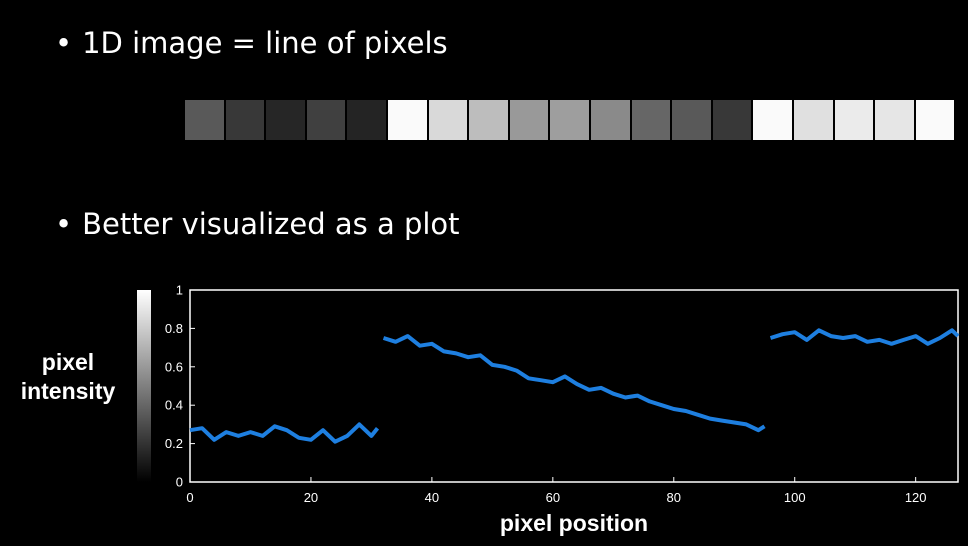  What do you see at coordinates (174, 405) in the screenshot?
I see `y-tick-label: 0.4` at bounding box center [174, 405].